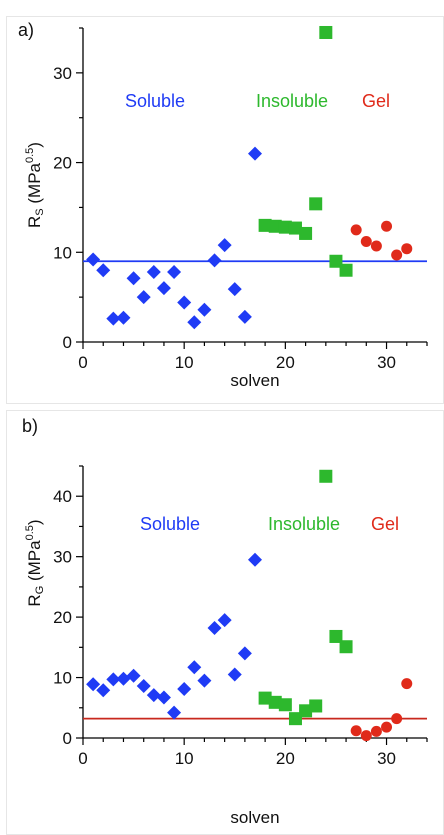  Describe the element at coordinates (67, 342) in the screenshot. I see `y-tick-label-a: 0` at that location.